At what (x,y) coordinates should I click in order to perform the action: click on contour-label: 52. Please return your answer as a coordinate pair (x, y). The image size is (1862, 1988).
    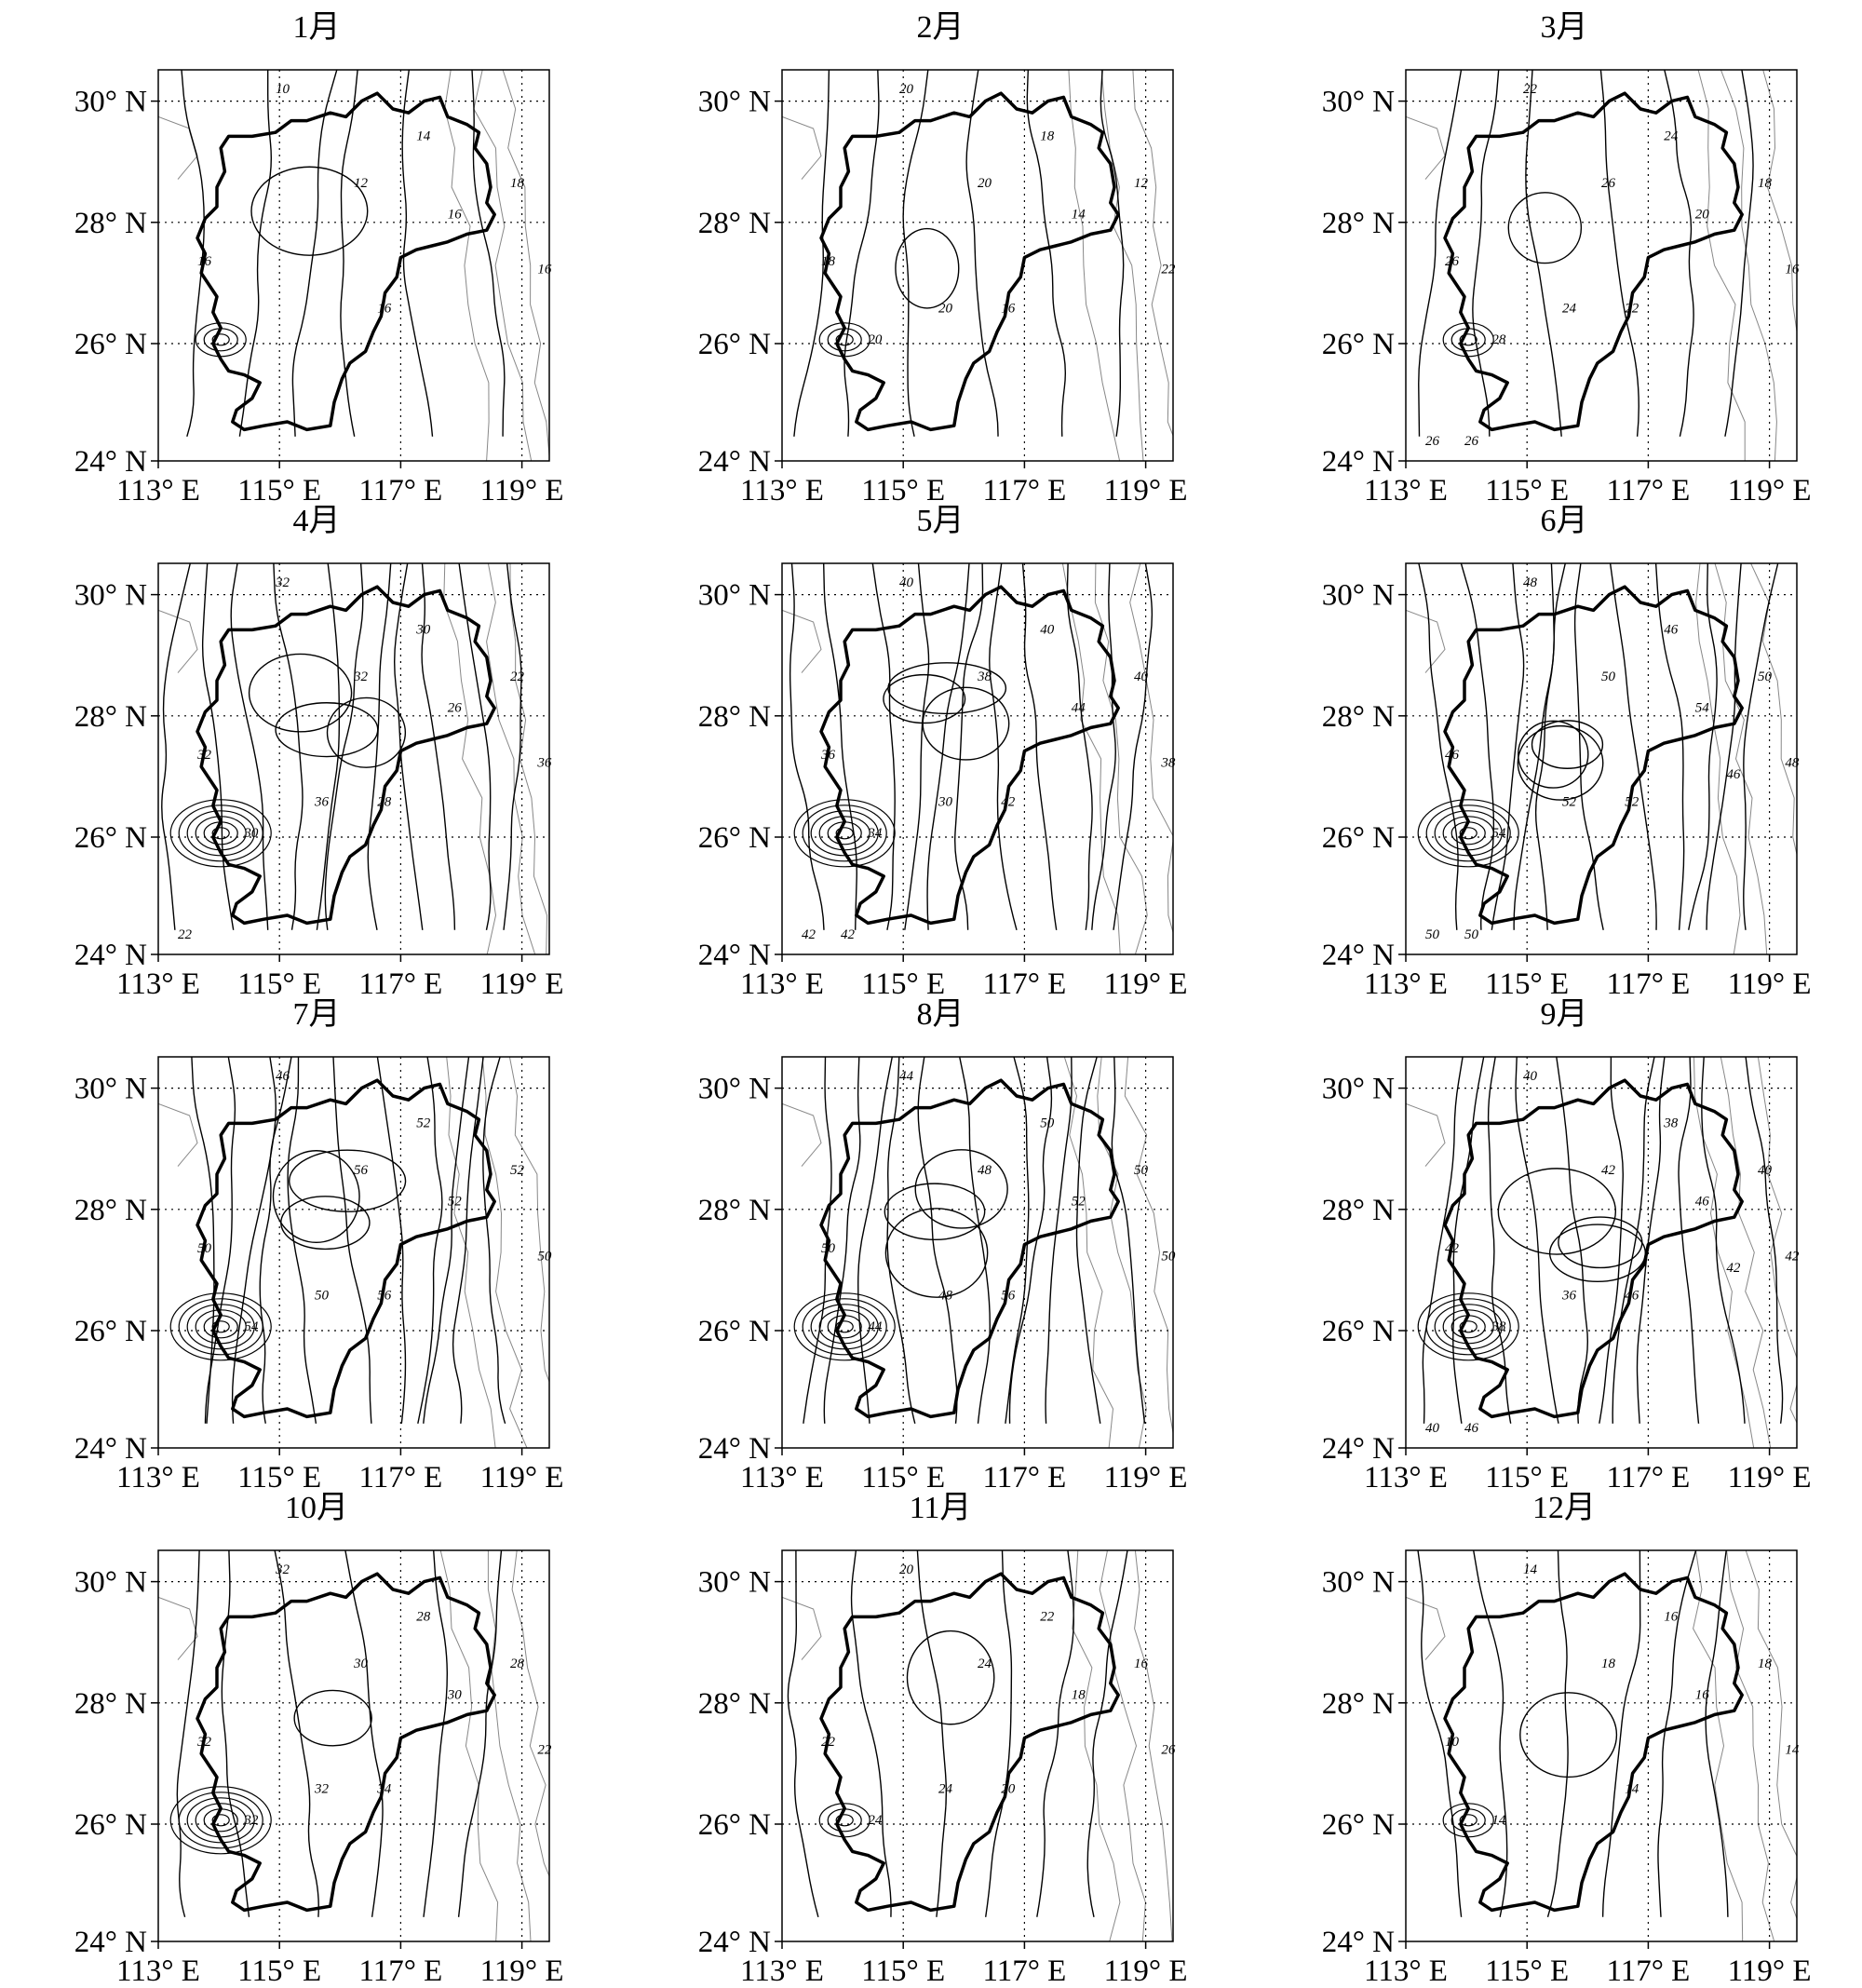
    Looking at the image, I should click on (1569, 801).